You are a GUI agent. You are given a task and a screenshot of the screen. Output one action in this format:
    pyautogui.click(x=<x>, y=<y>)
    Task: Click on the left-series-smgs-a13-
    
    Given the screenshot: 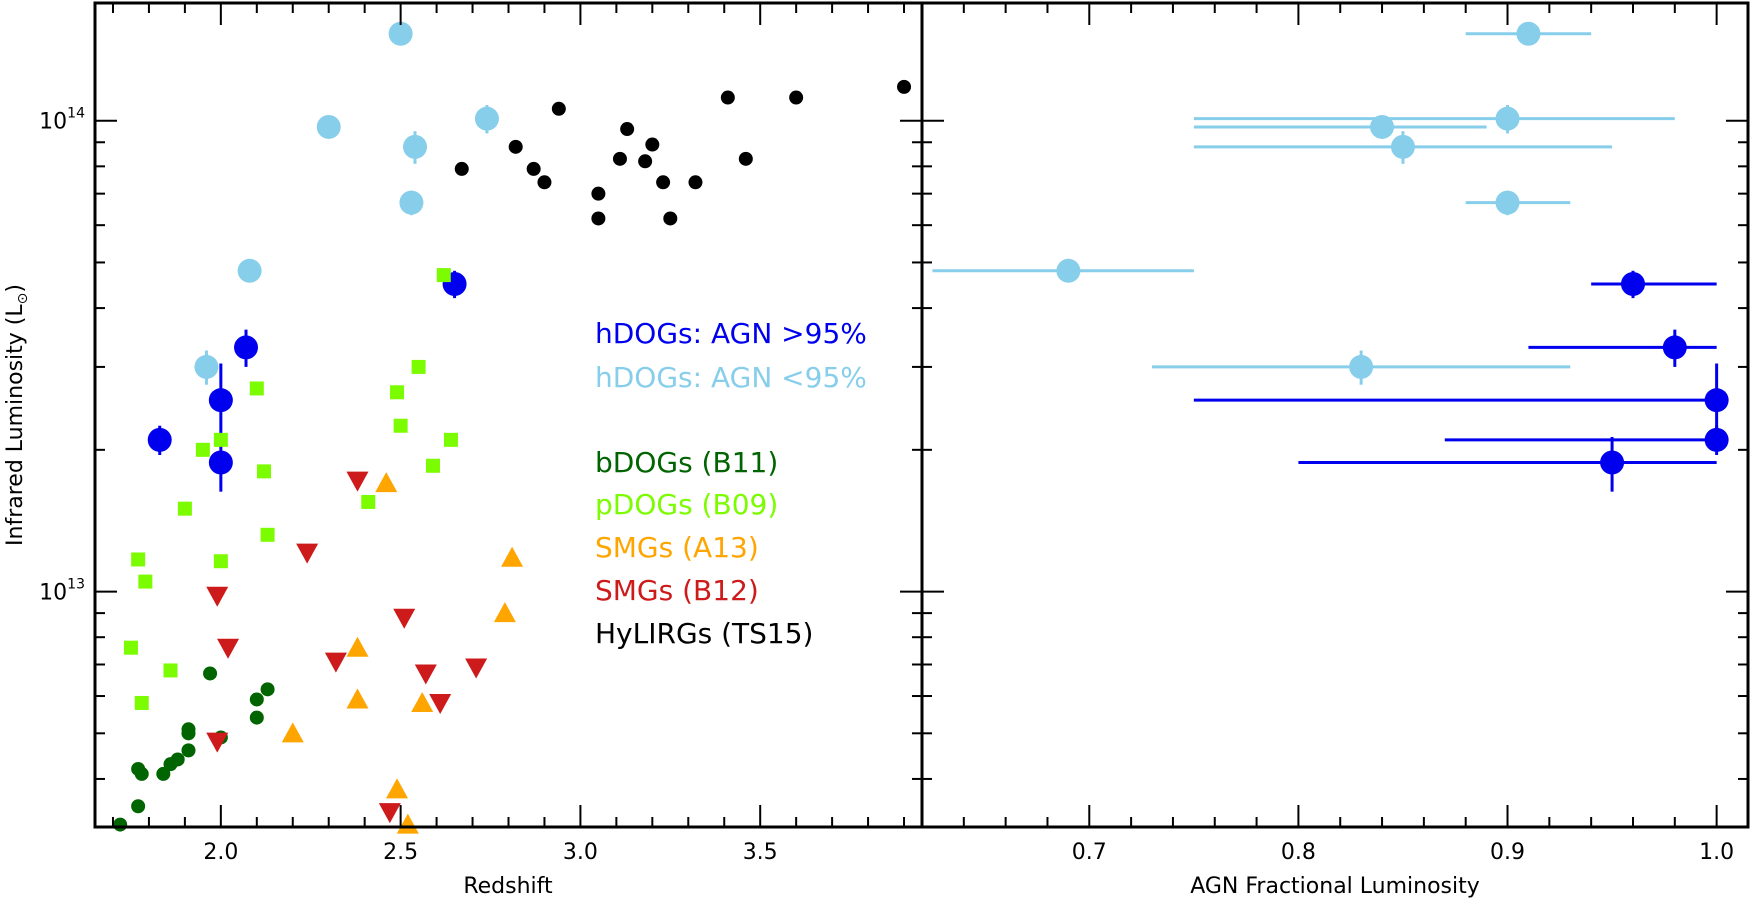 What is the action you would take?
    pyautogui.click(x=402, y=653)
    